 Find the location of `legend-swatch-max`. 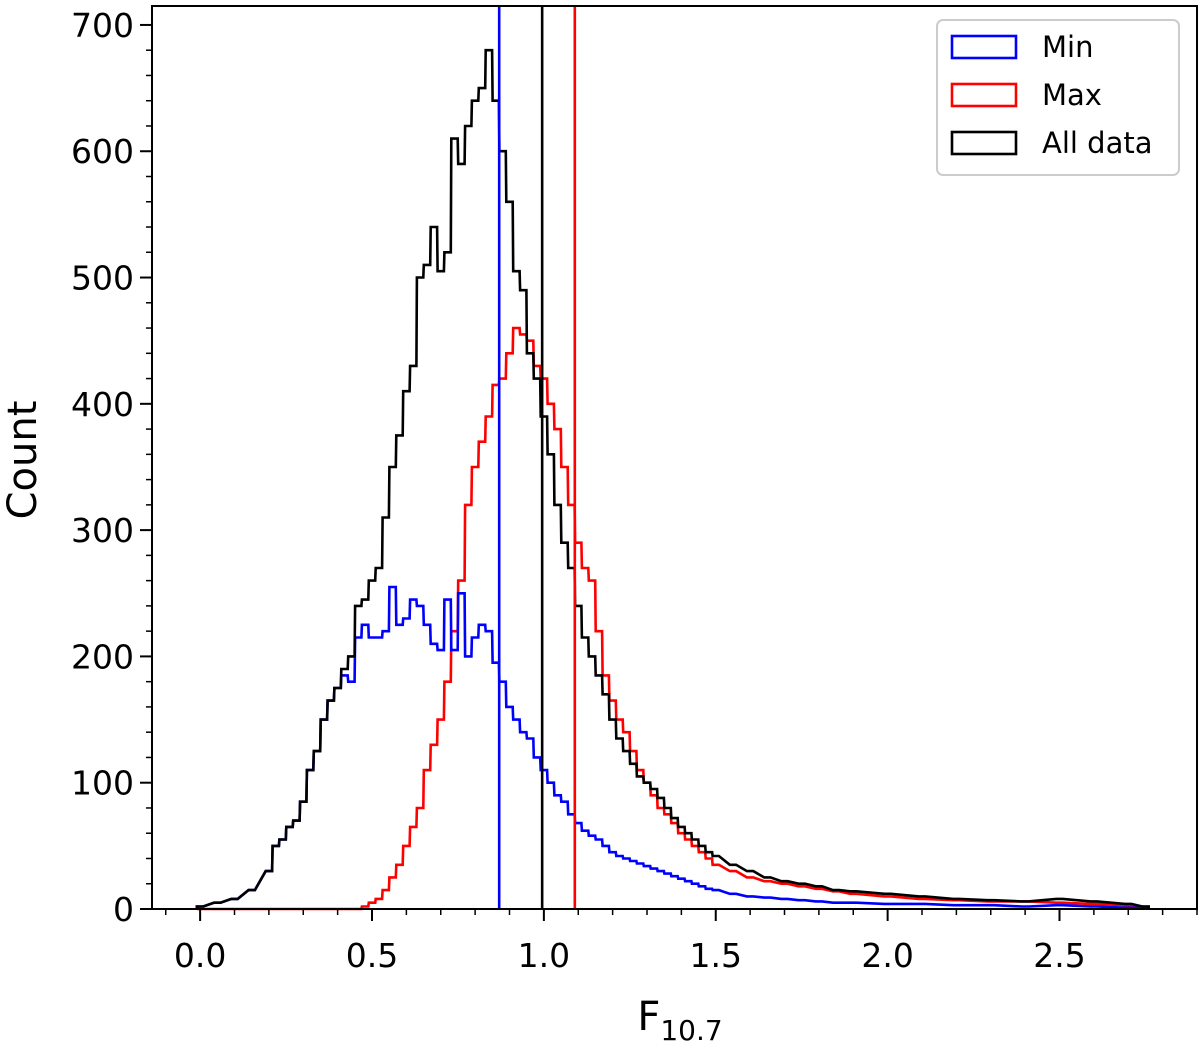

legend-swatch-max is located at coordinates (984, 95).